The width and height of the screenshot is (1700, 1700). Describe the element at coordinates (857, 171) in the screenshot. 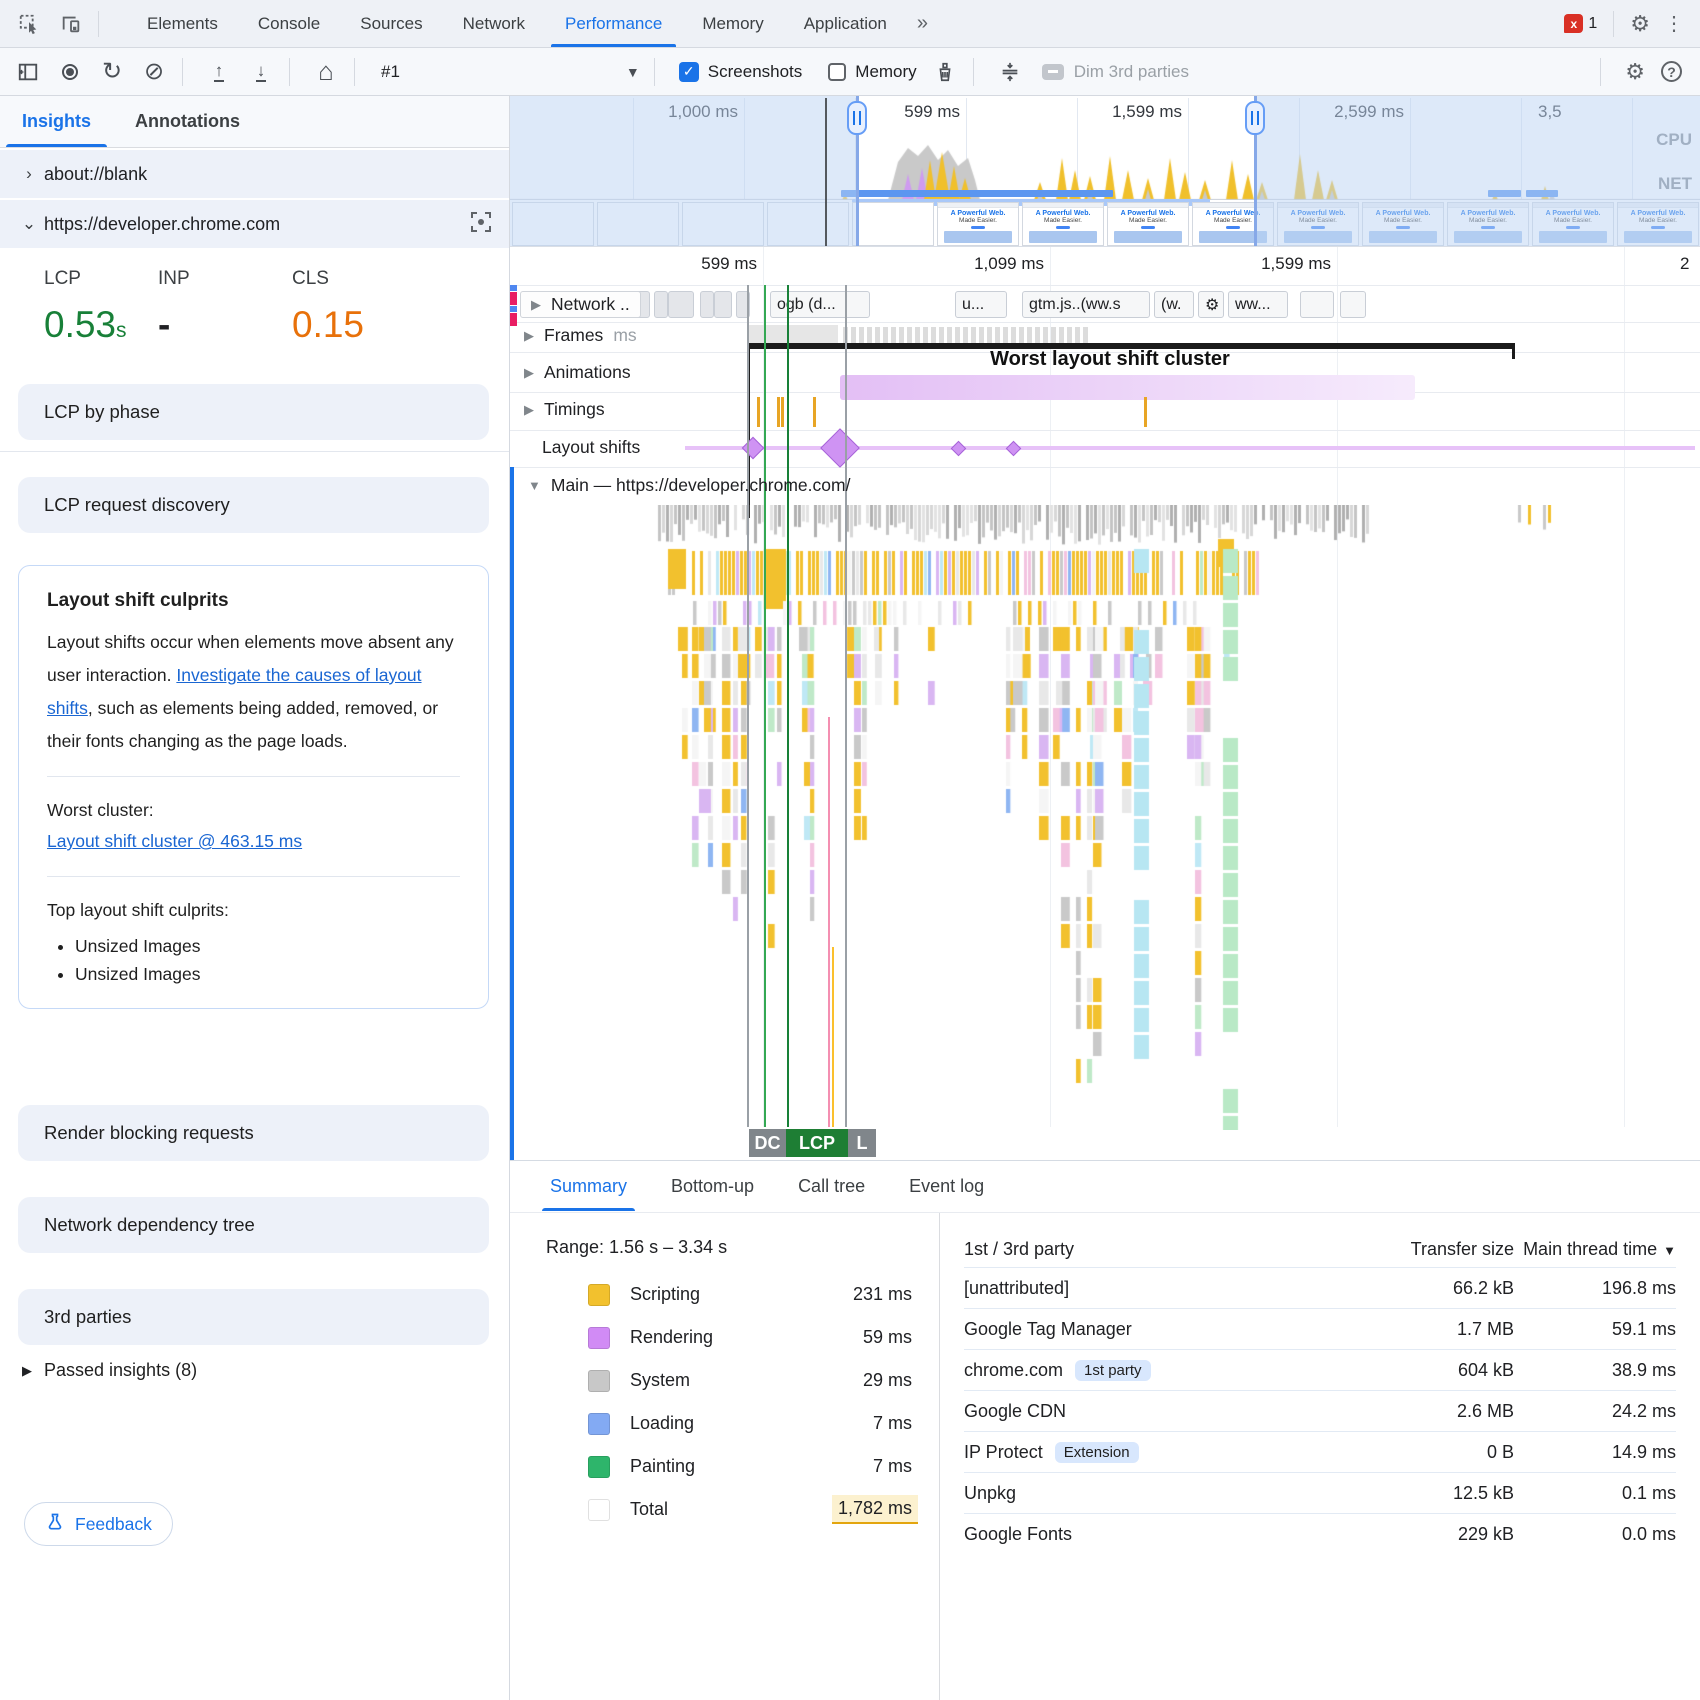

I see `left-window-handle` at that location.